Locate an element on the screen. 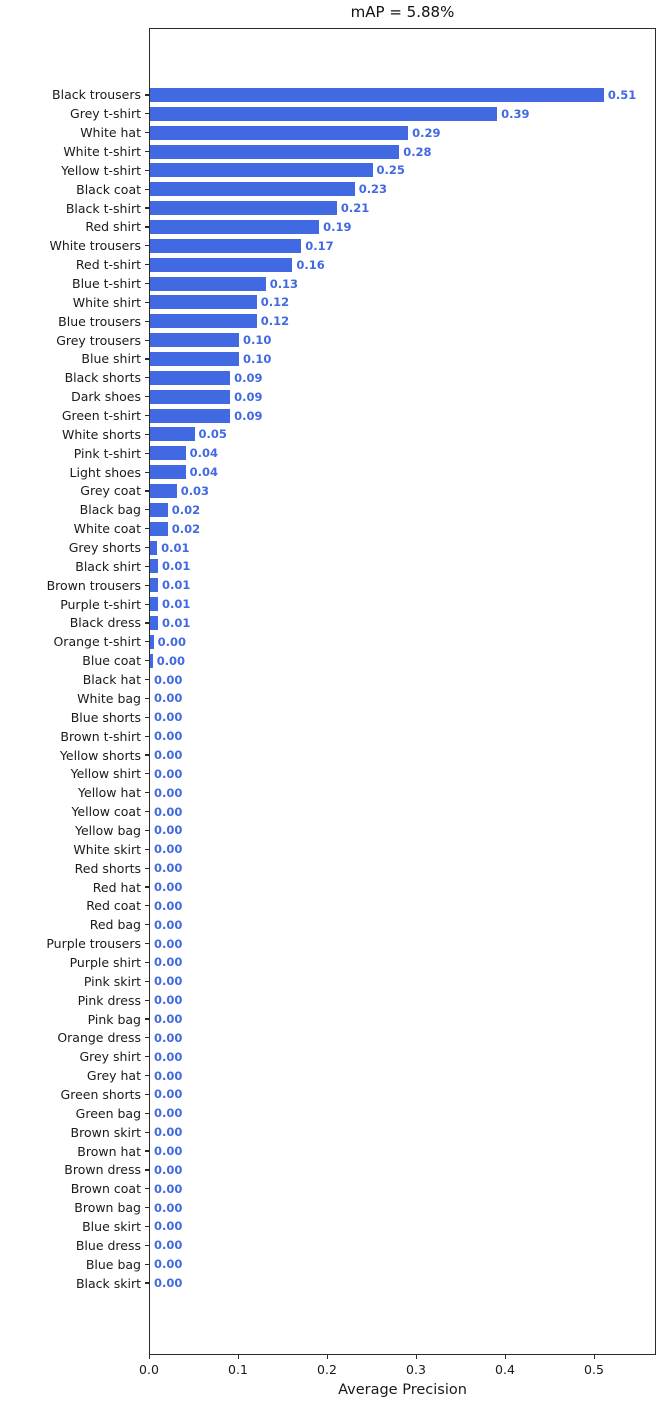 This screenshot has height=1406, width=660. category-label: Purple trousers is located at coordinates (93, 944).